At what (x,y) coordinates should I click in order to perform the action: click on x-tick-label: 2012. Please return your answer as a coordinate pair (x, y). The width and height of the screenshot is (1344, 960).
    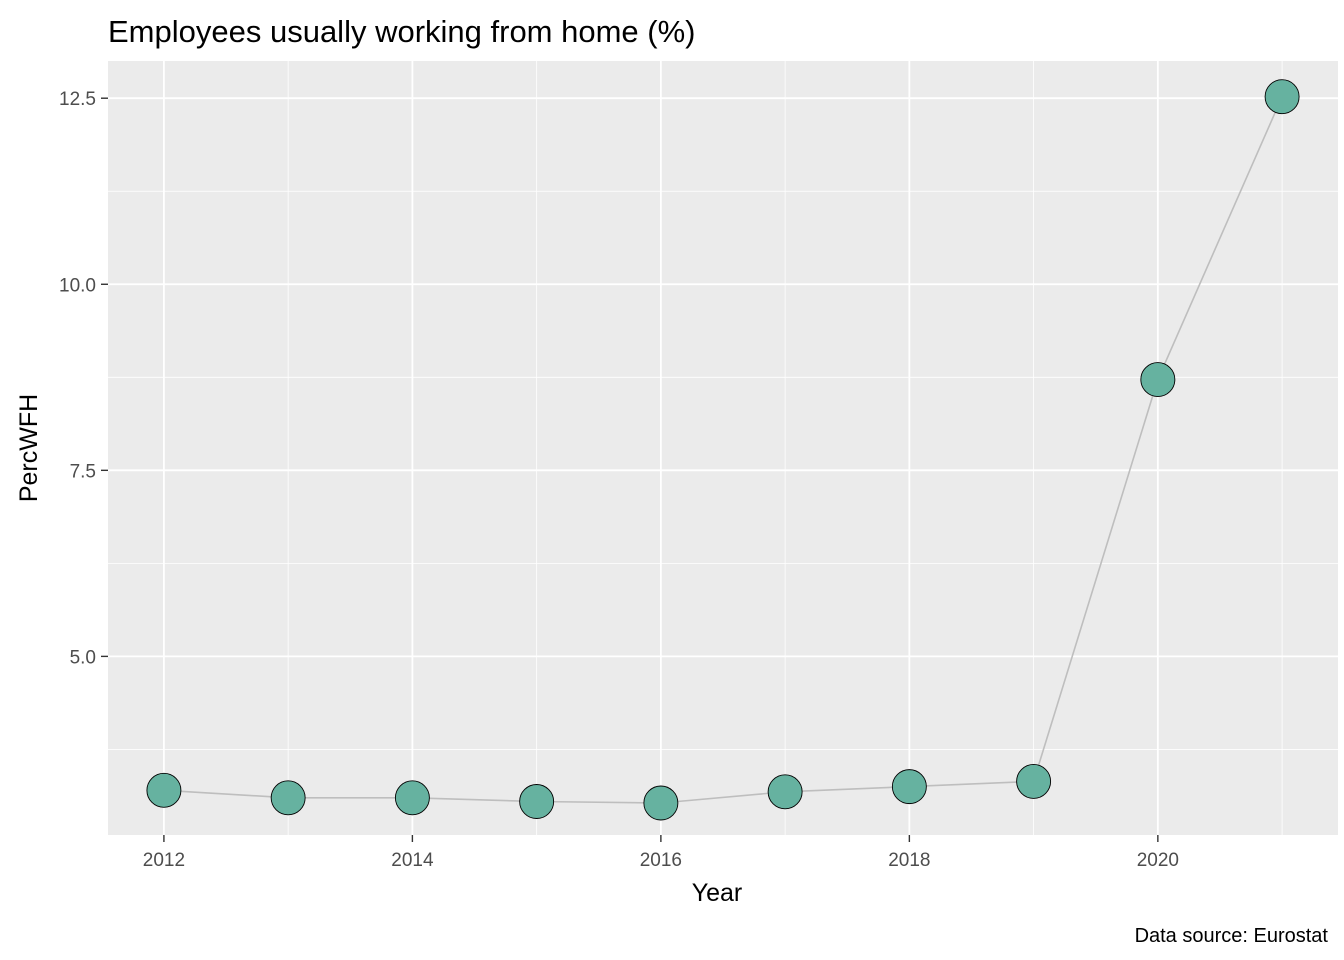
    Looking at the image, I should click on (164, 860).